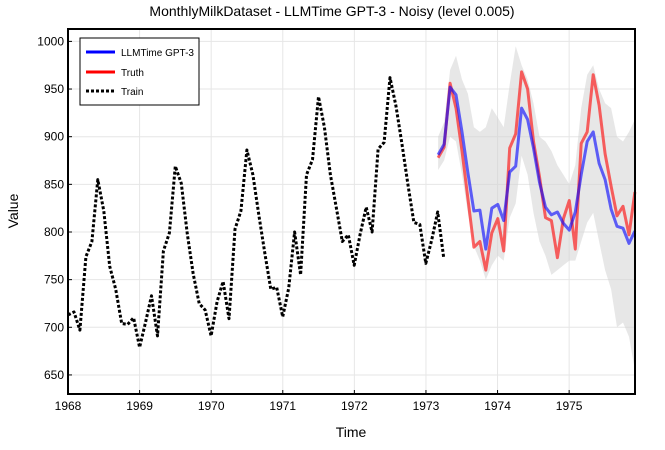  Describe the element at coordinates (54, 137) in the screenshot. I see `y-tick-label: 900` at that location.